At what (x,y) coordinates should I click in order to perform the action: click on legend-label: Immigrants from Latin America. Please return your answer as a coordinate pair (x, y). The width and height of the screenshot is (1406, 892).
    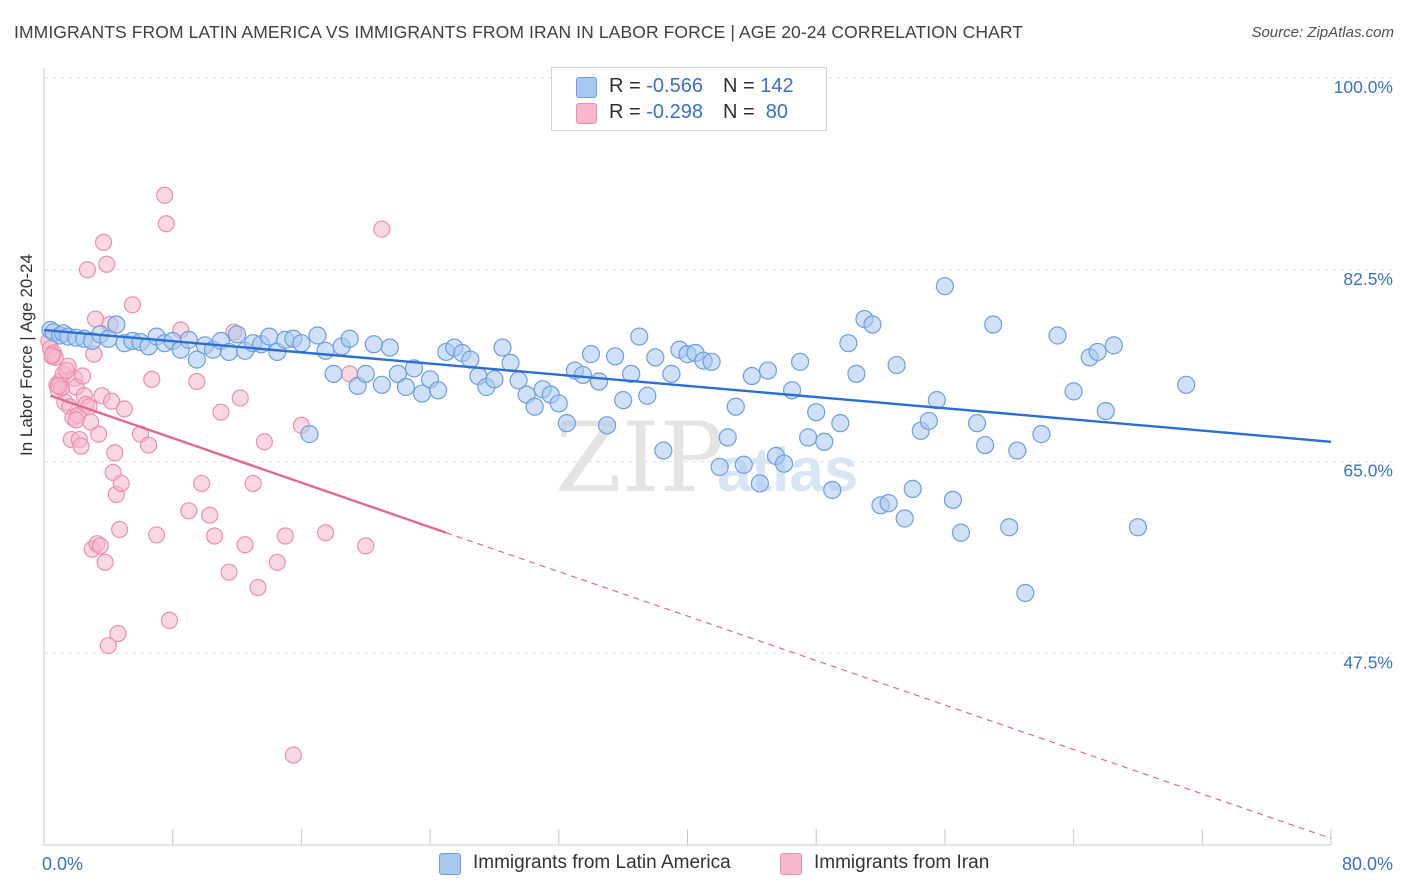
    Looking at the image, I should click on (602, 862).